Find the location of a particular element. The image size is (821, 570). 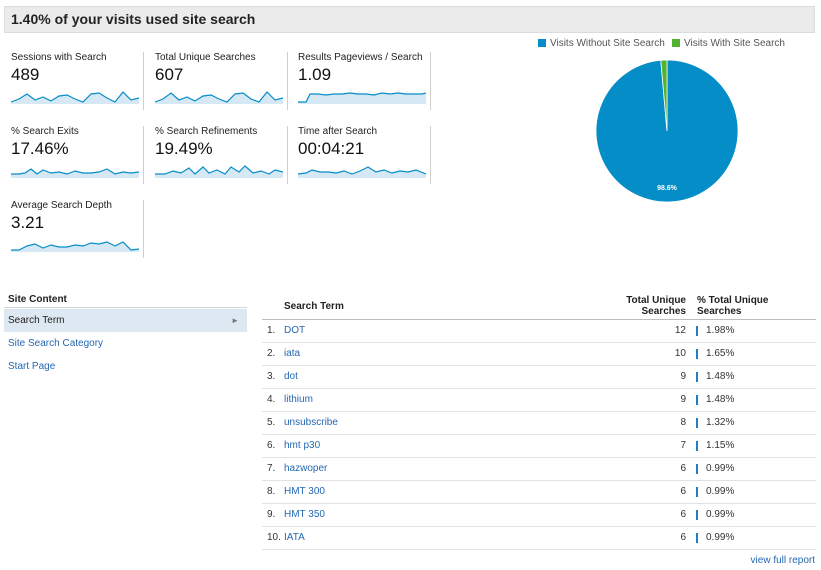

metric-results-pageviews-per-search: Results Pageviews / Search 1.09 is located at coordinates (361, 81).